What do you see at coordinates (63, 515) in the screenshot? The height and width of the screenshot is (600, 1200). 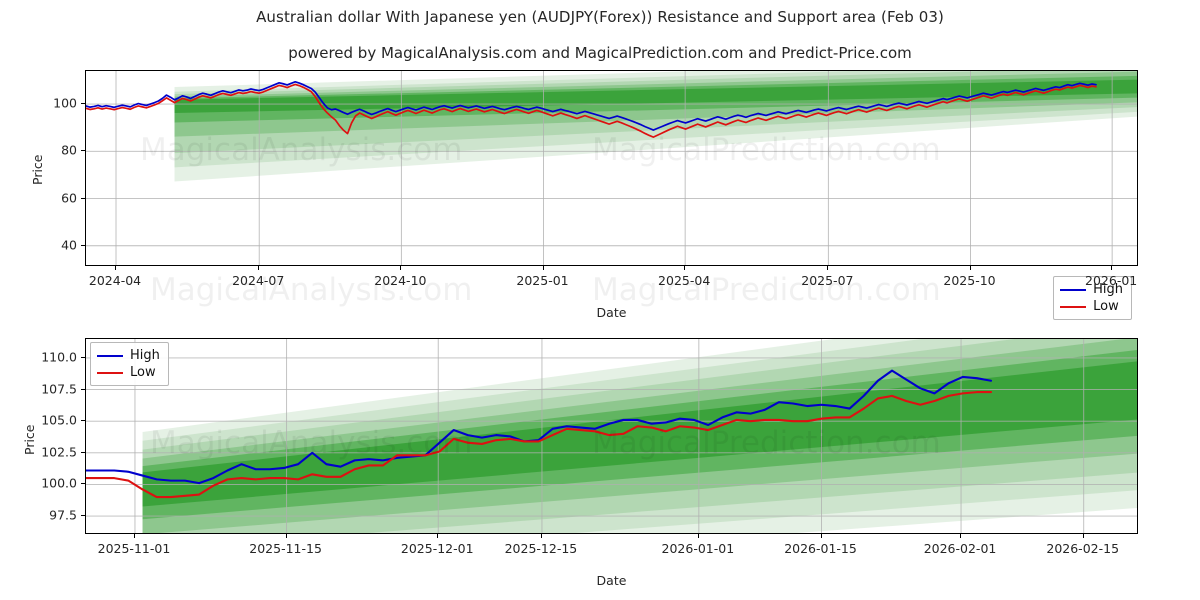 I see `y-tick-label: 97.5` at bounding box center [63, 515].